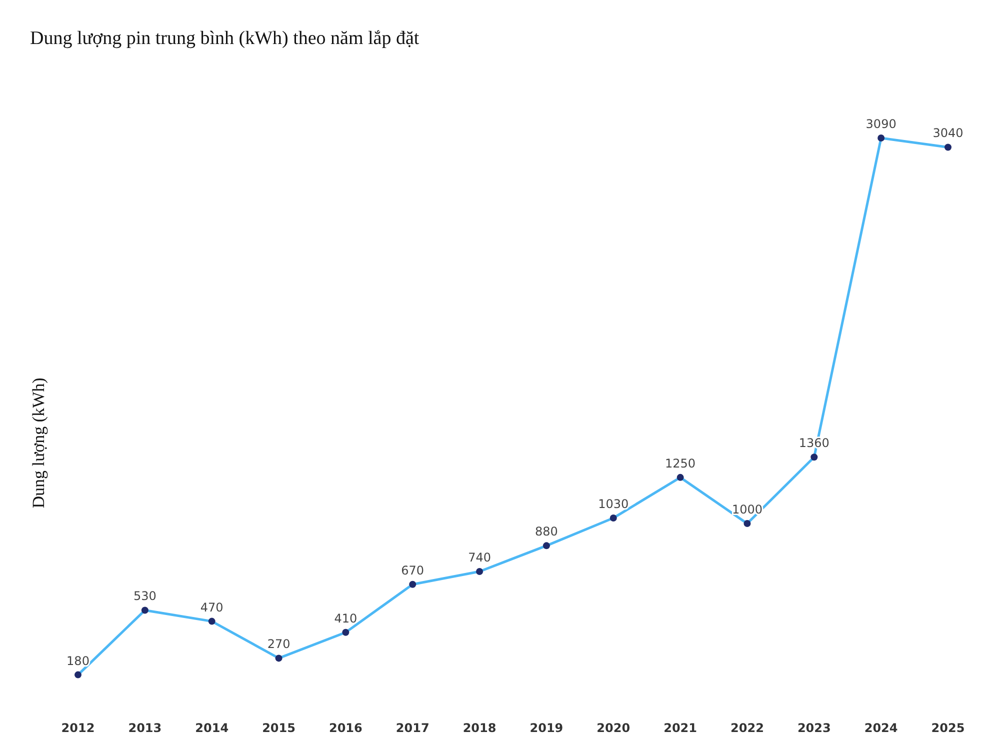 This screenshot has height=745, width=984. Describe the element at coordinates (546, 531) in the screenshot. I see `data-label: 880` at that location.